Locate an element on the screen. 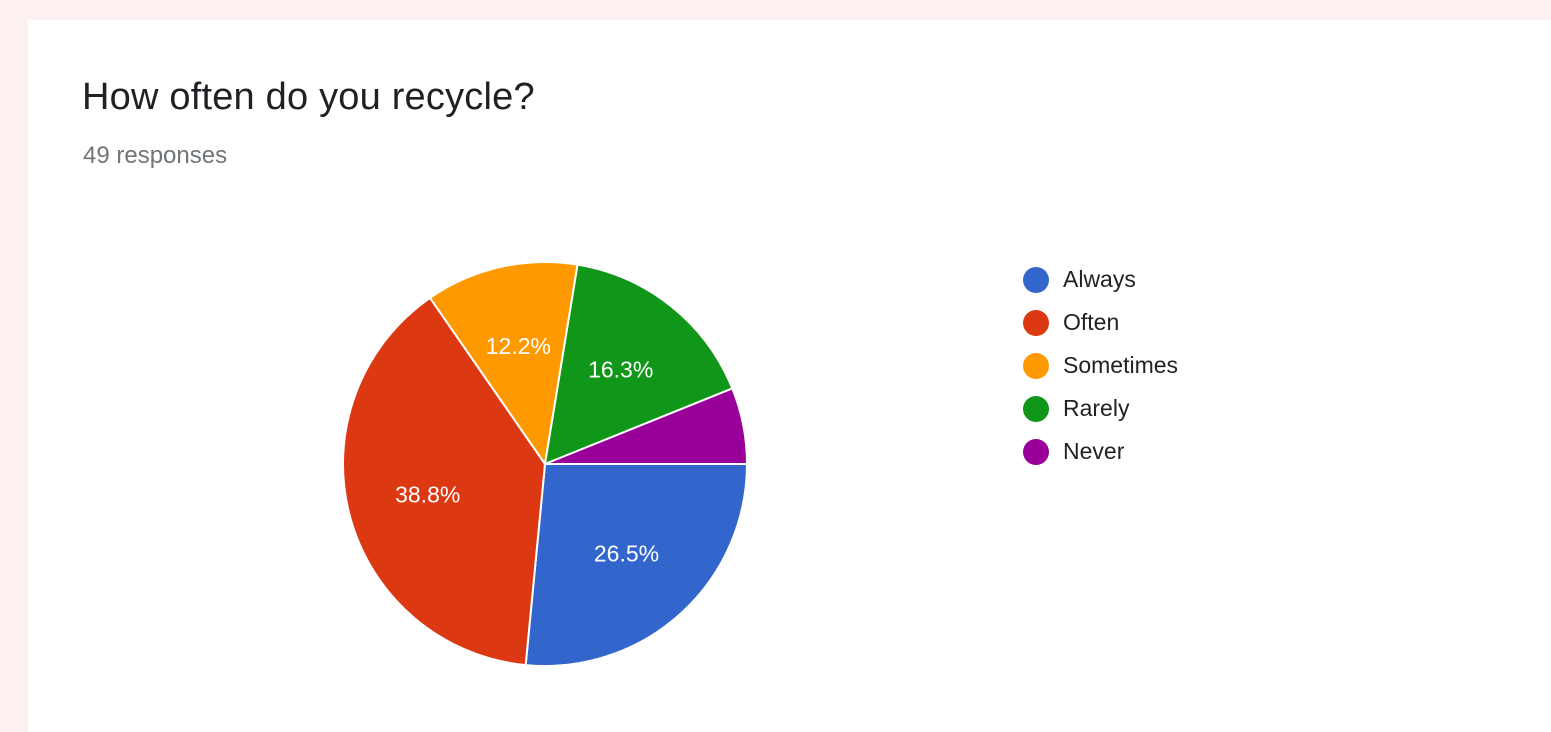  pie-slice-never is located at coordinates (646, 426).